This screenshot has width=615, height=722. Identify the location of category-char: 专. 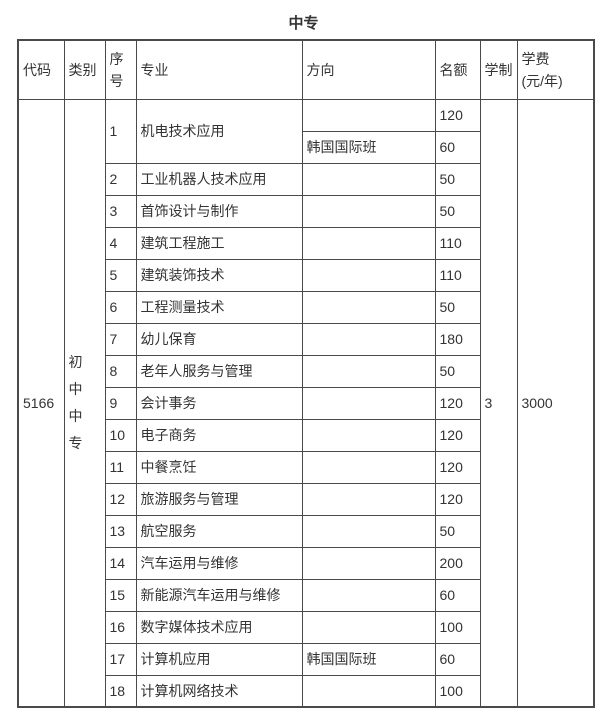
(75, 442).